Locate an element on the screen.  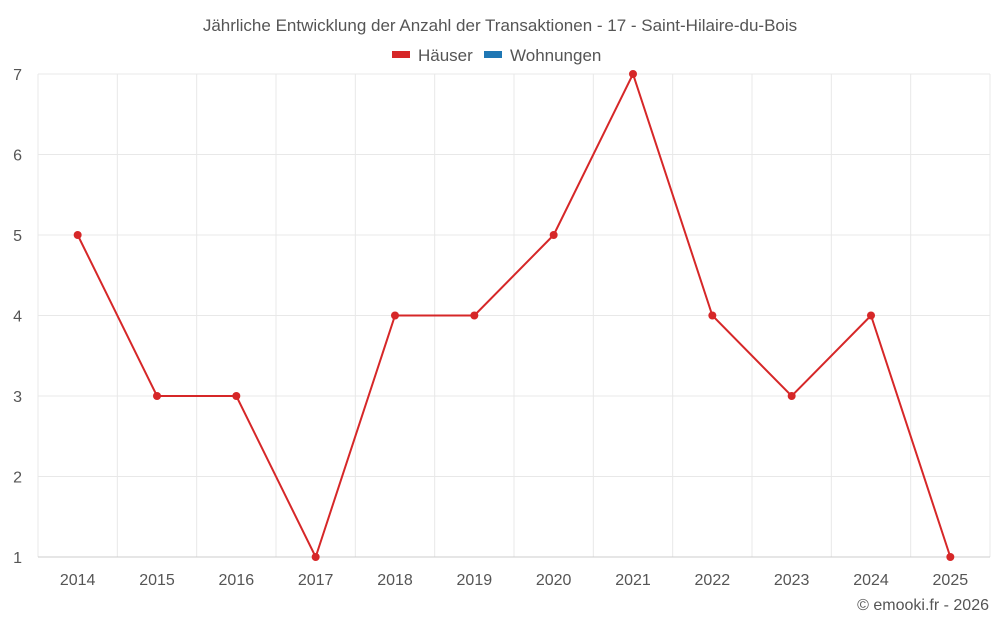
legend-swatch-haeuser is located at coordinates (401, 54).